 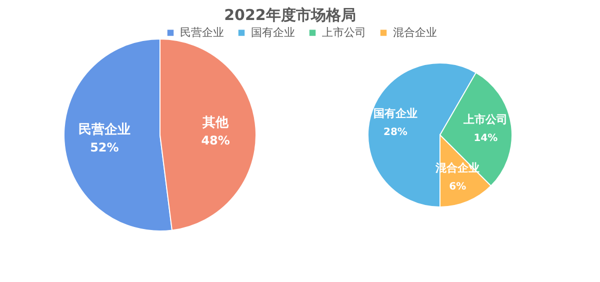 I want to click on data-label: 28%, so click(x=396, y=132).